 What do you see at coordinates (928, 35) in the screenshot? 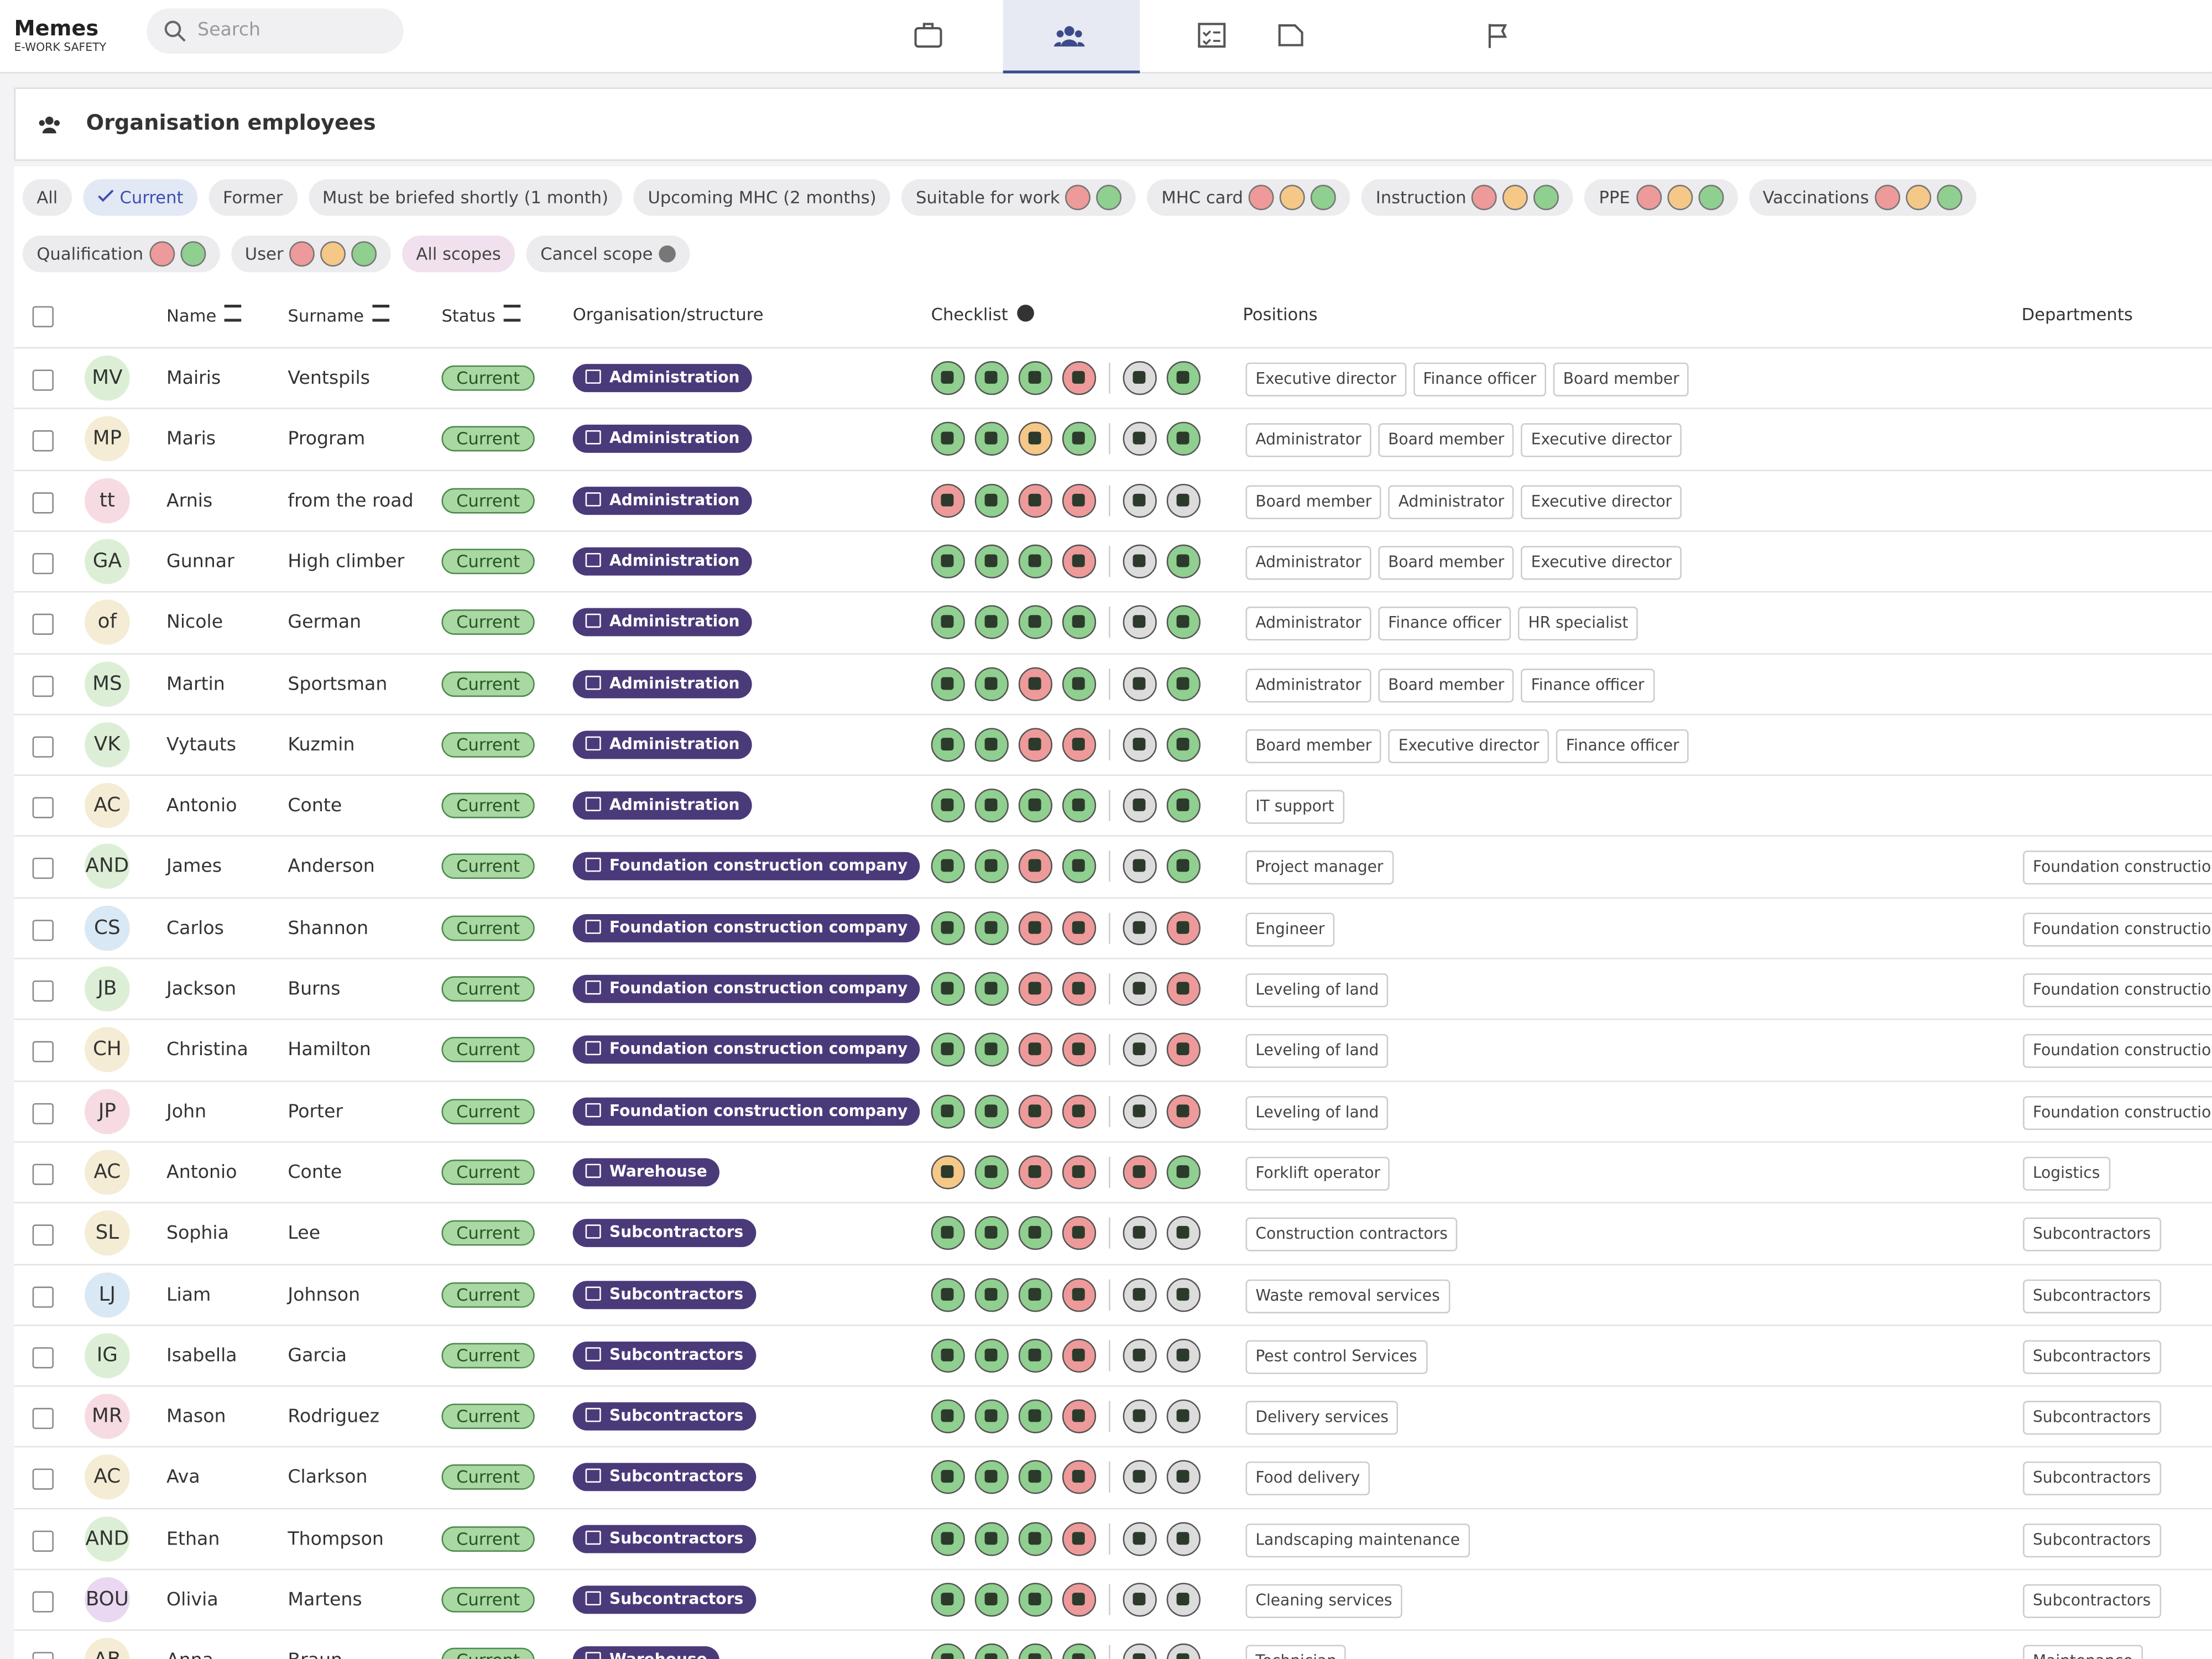
I see `nav-icon-briefcase` at bounding box center [928, 35].